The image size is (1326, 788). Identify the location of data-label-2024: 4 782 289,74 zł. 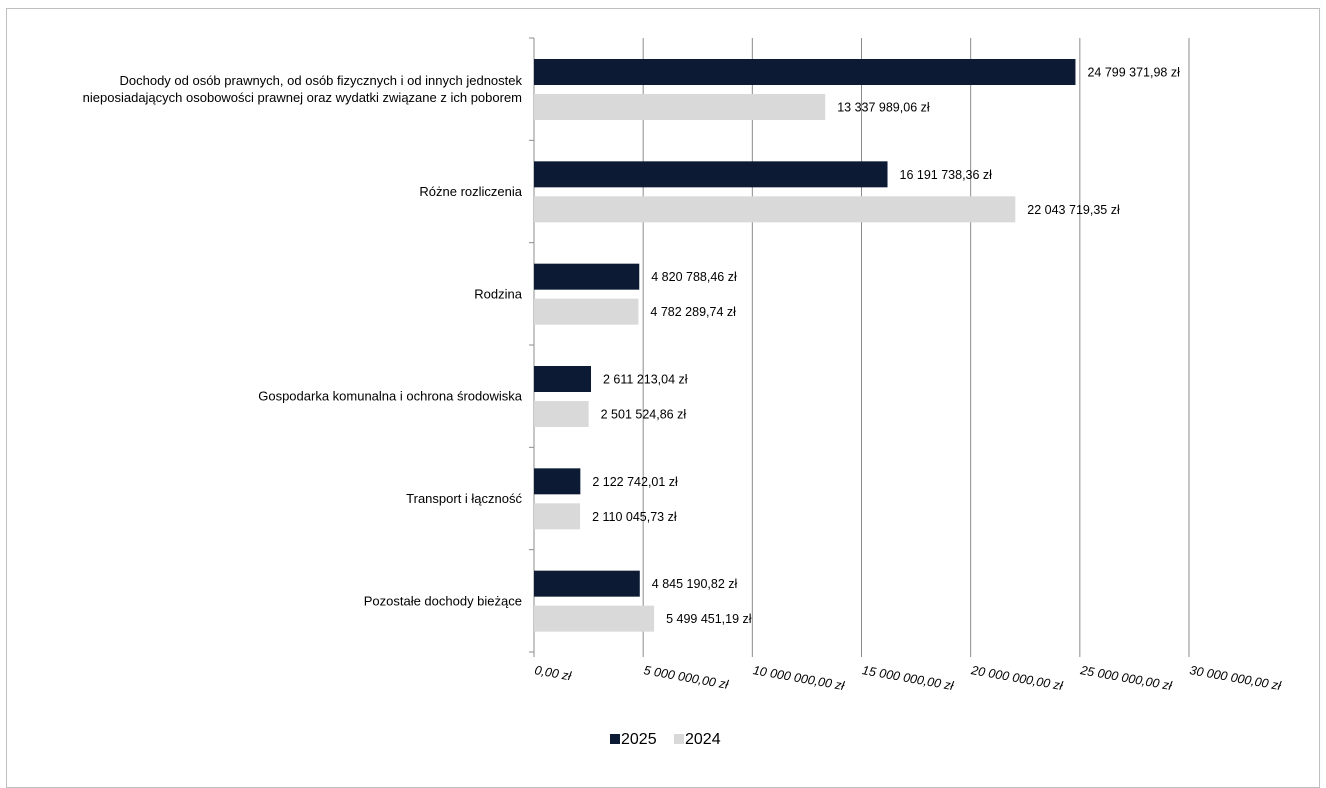
(693, 312).